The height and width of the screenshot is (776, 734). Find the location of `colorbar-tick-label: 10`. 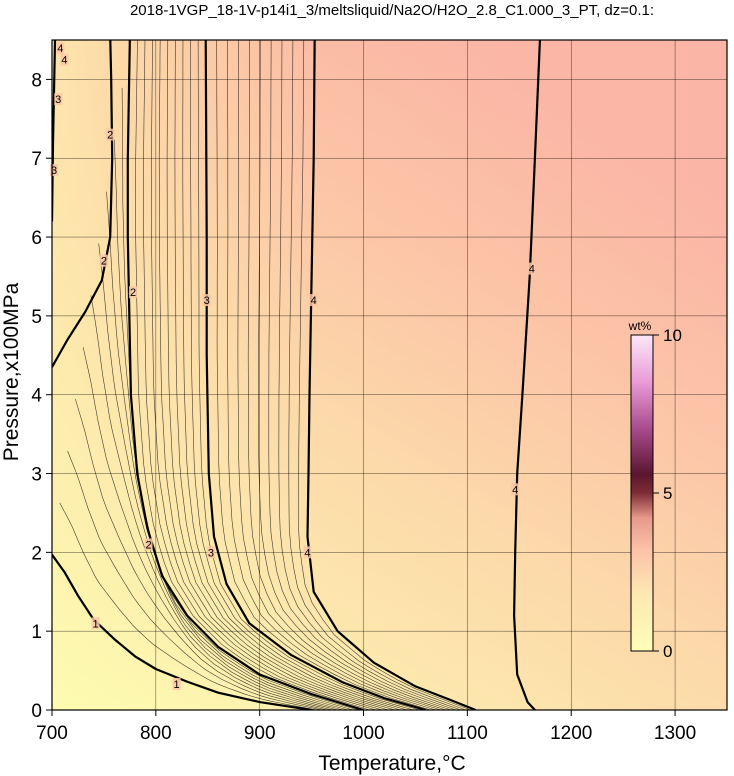

colorbar-tick-label: 10 is located at coordinates (672, 335).